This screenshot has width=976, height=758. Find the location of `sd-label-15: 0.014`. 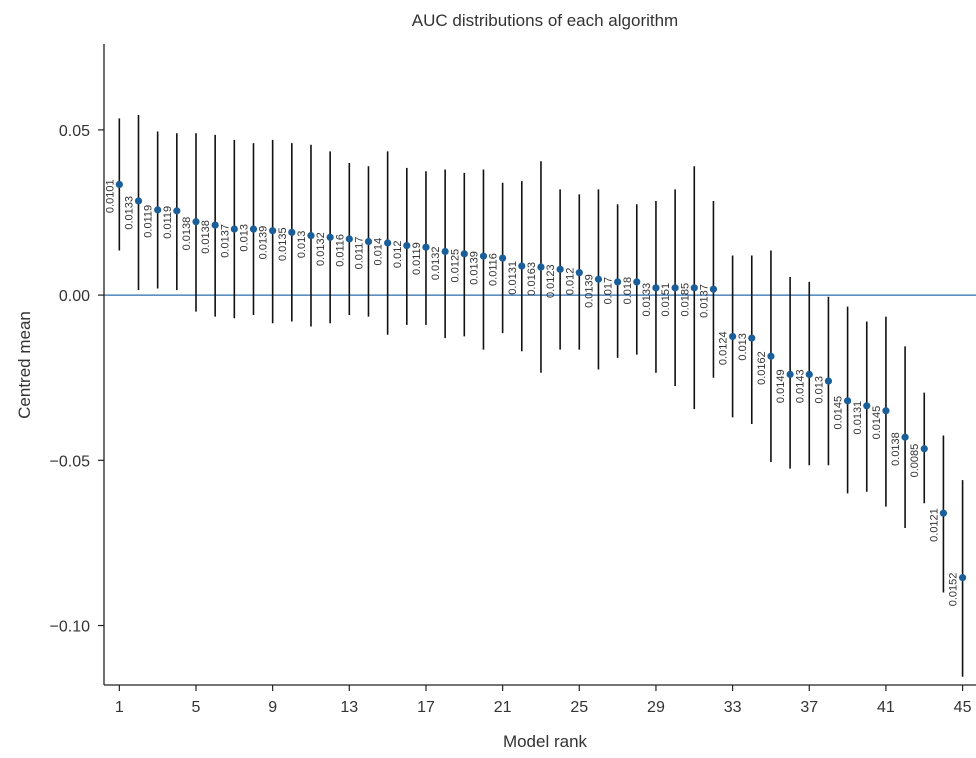

sd-label-15: 0.014 is located at coordinates (379, 252).